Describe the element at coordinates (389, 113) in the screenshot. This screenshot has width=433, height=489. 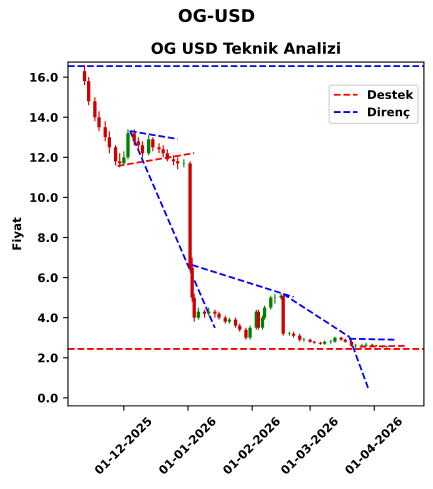
I see `legend-label: Direnç` at that location.